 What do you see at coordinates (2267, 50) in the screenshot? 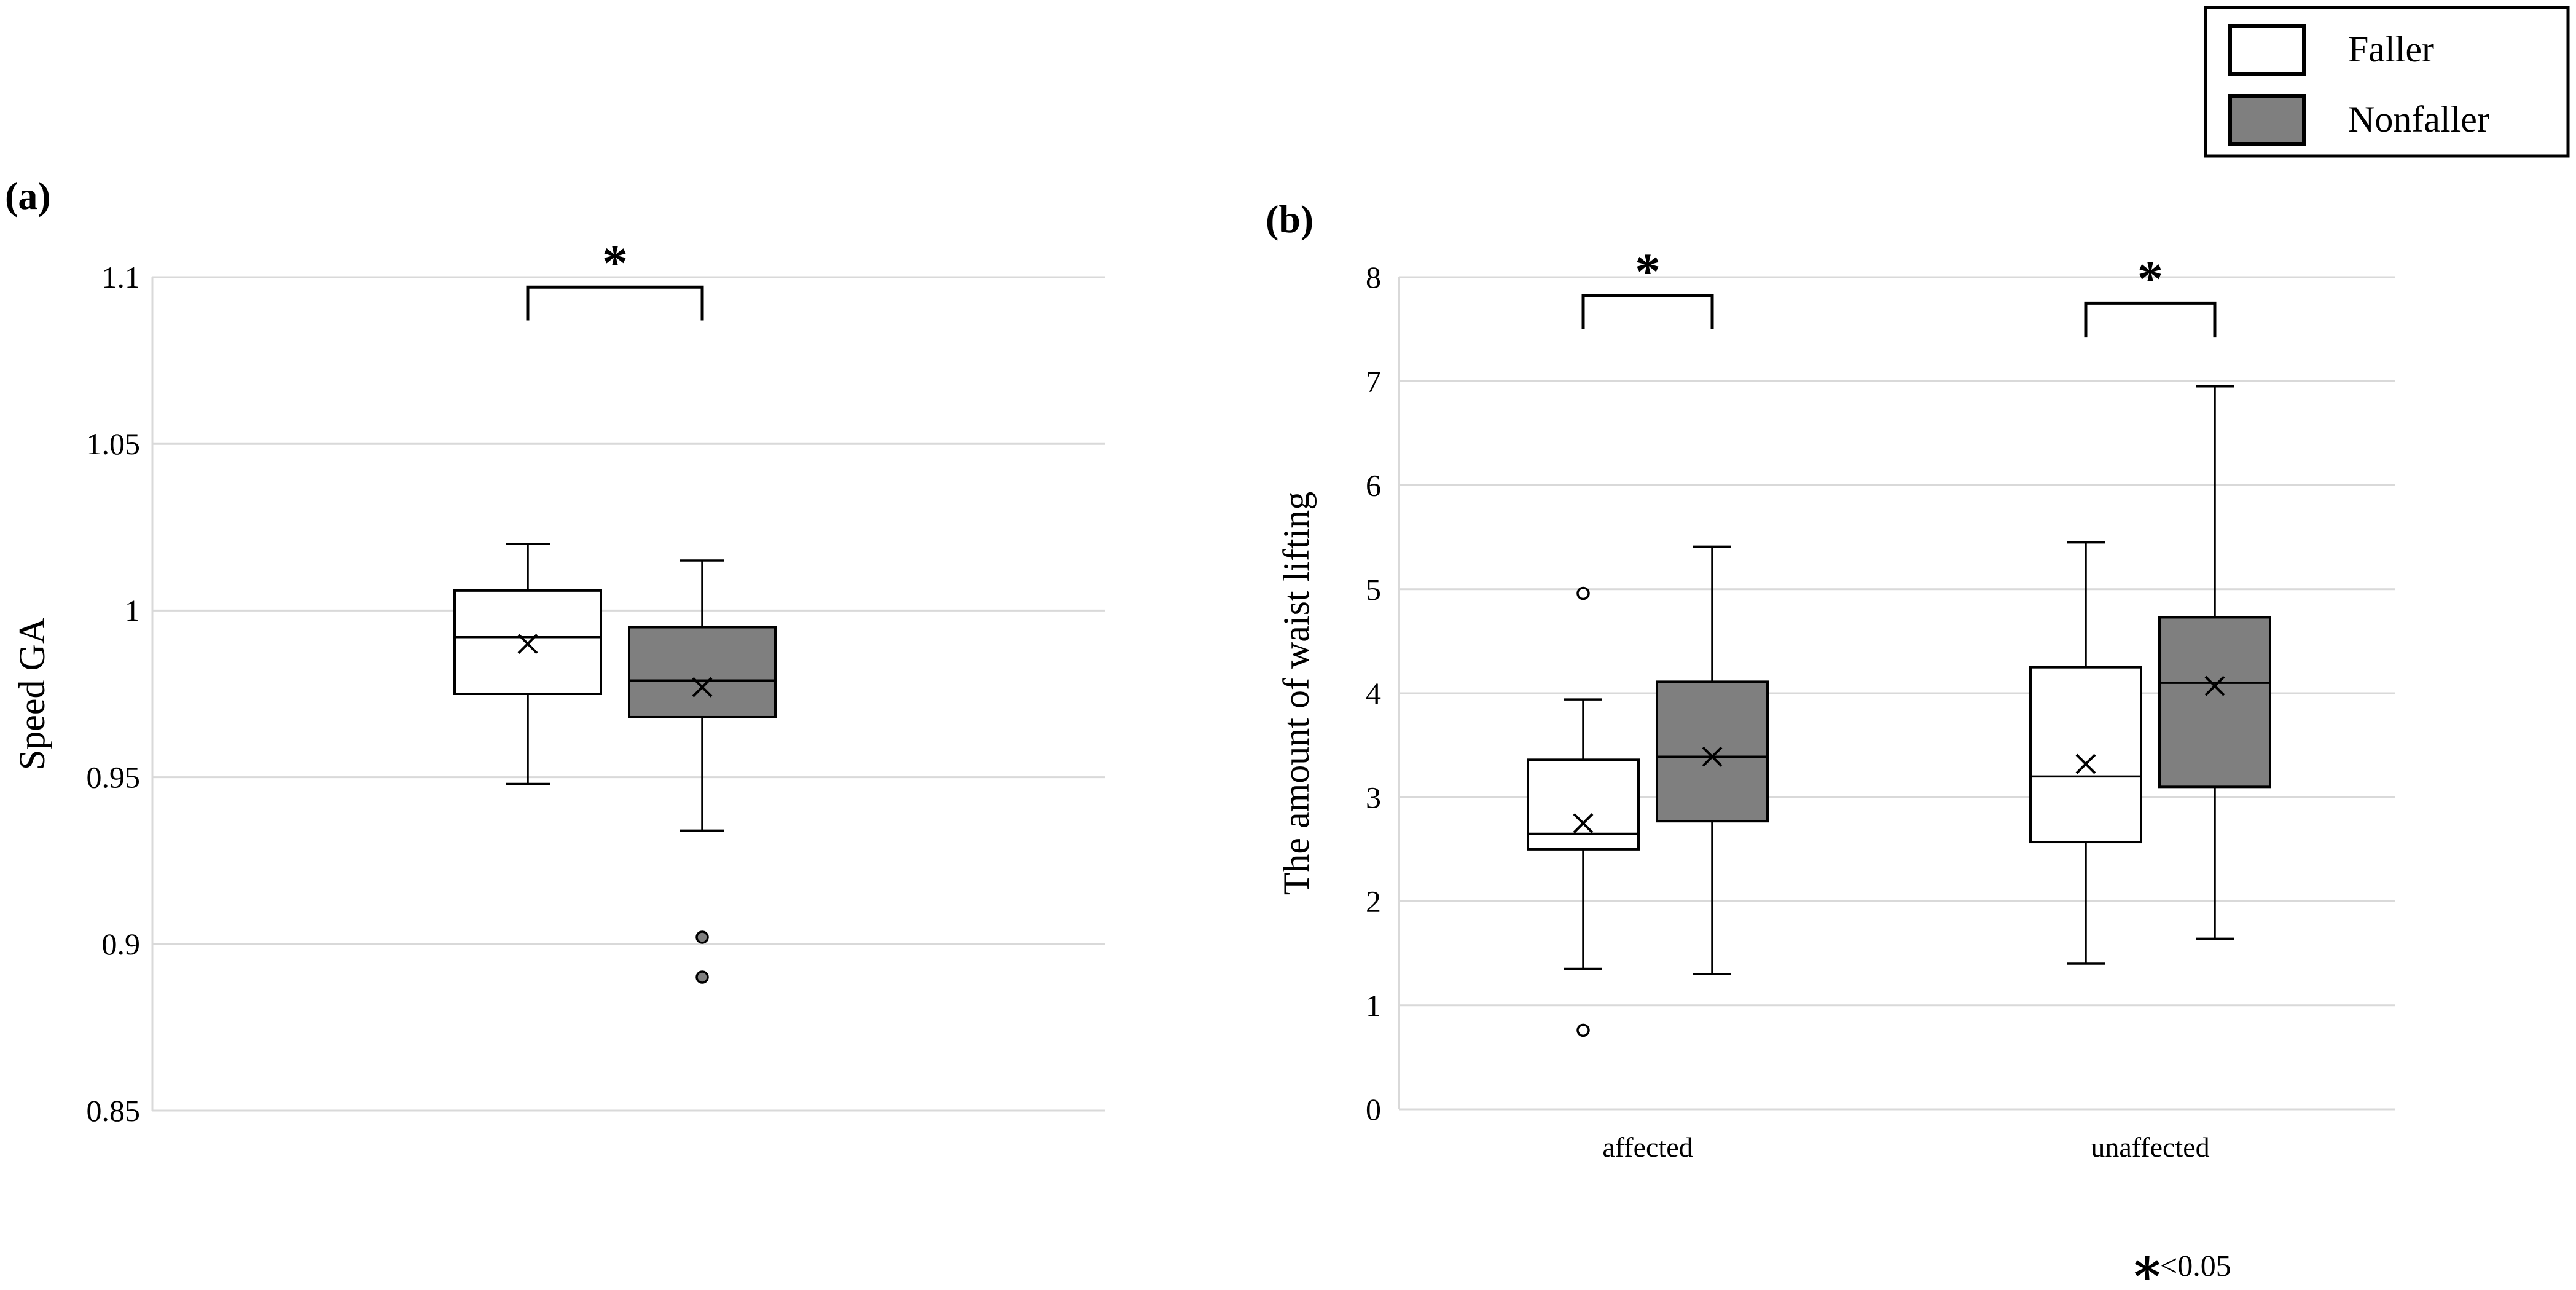
I see `legend-swatch-faller` at bounding box center [2267, 50].